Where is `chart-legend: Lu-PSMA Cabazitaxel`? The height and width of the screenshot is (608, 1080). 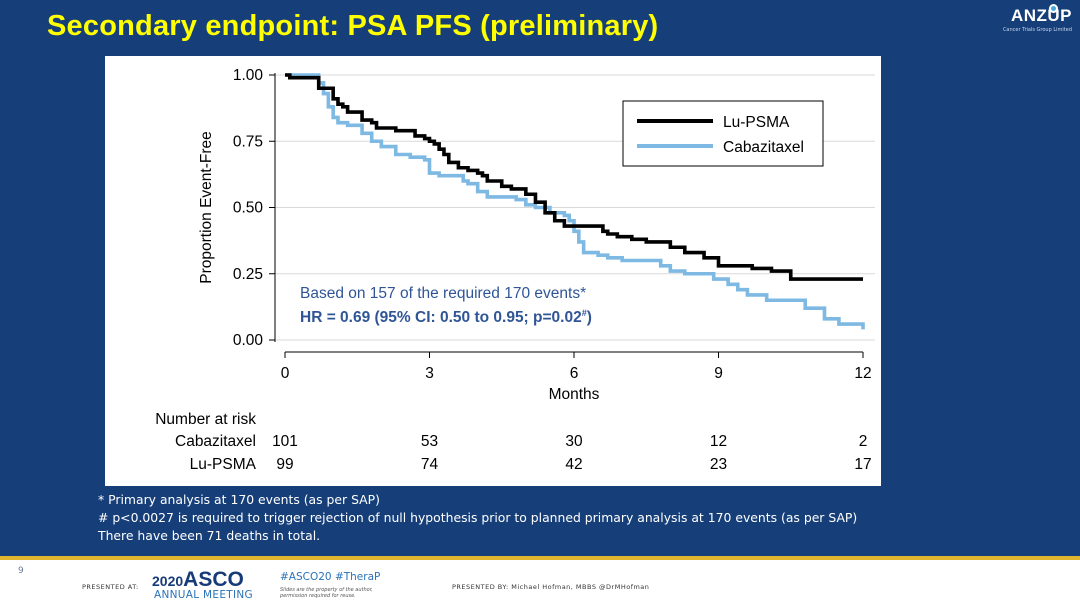
chart-legend: Lu-PSMA Cabazitaxel is located at coordinates (723, 133).